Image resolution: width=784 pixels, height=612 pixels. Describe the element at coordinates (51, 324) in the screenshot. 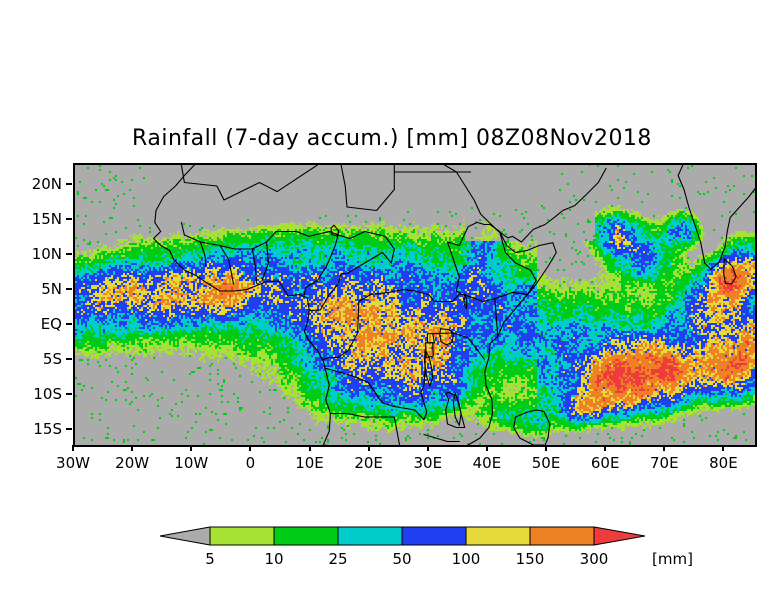

I see `y-axis-tick-label: EQ` at that location.